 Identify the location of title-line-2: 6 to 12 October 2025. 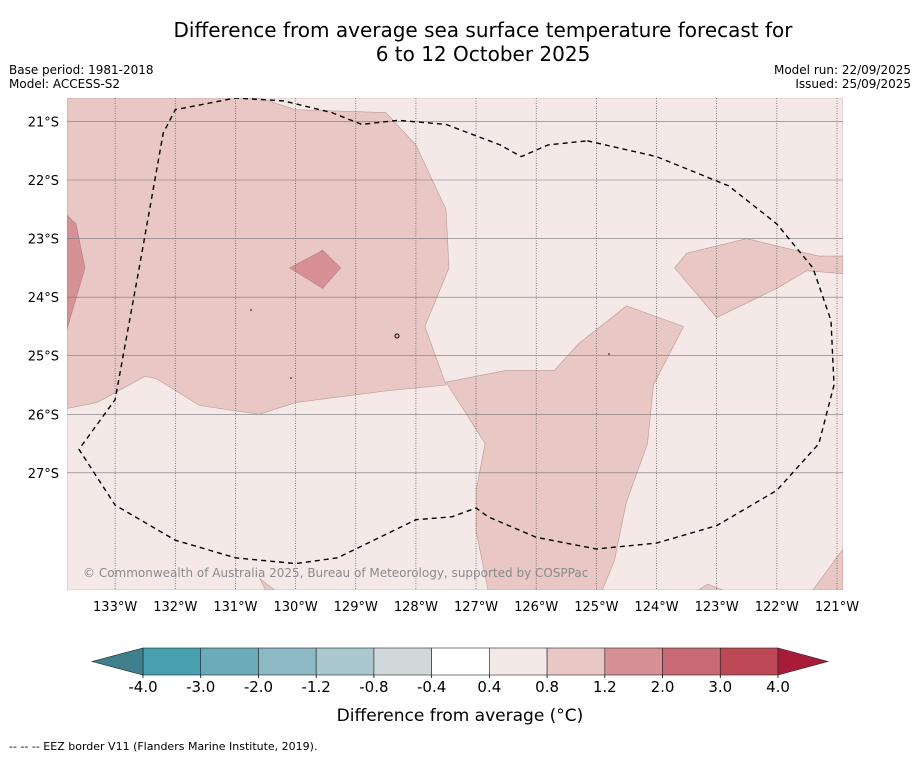
(483, 54).